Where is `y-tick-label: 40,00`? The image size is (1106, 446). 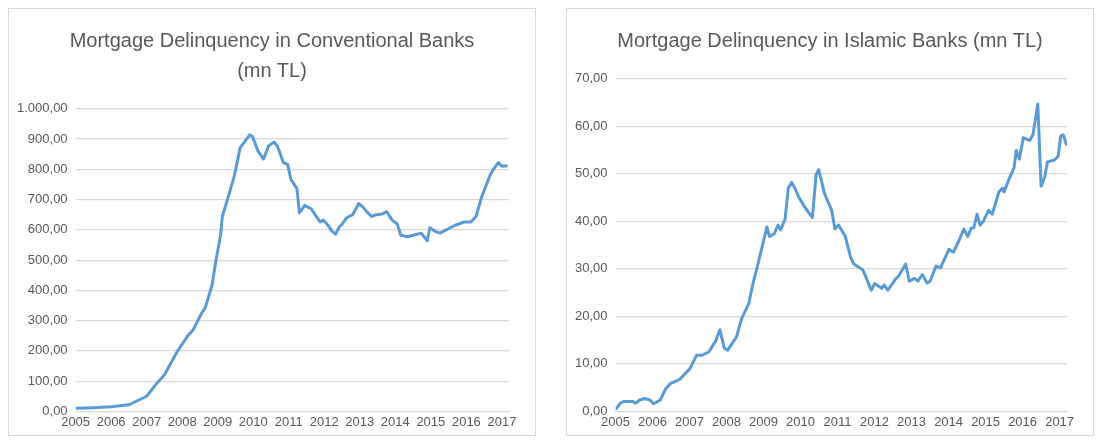
y-tick-label: 40,00 is located at coordinates (591, 220).